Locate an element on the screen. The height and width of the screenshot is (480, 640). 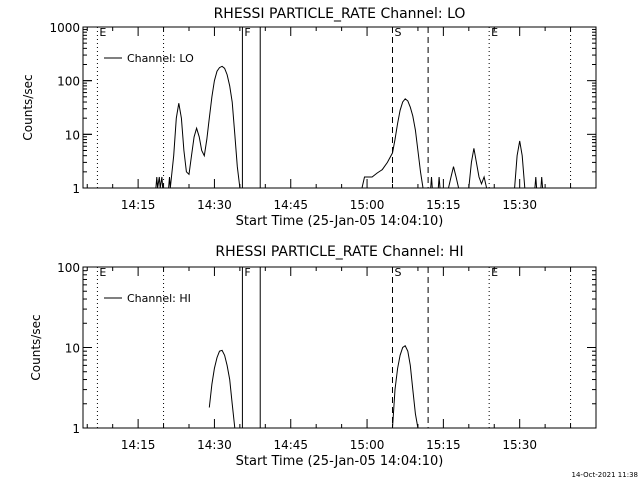
legend-label: Channel: HI is located at coordinates (159, 298).